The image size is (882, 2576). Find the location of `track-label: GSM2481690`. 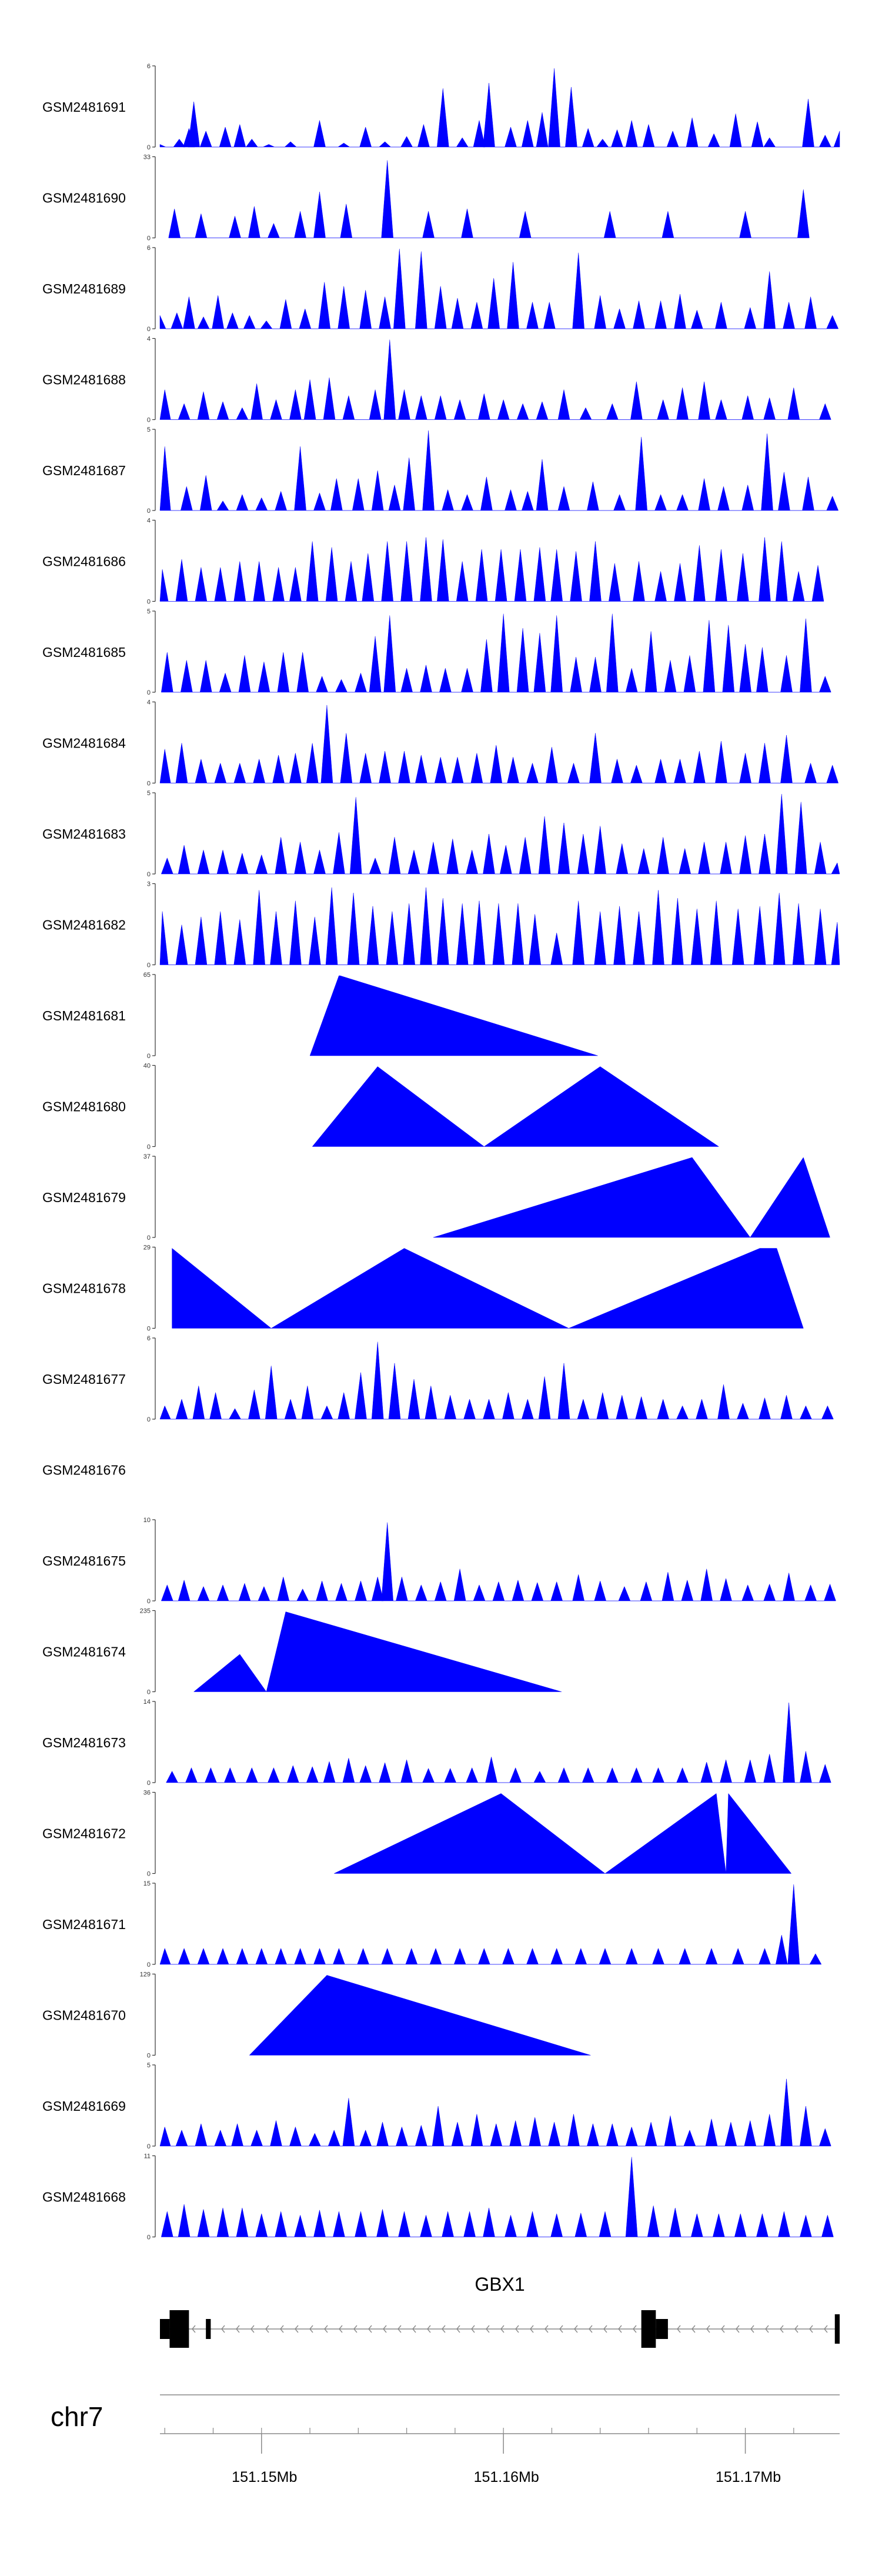

track-label: GSM2481690 is located at coordinates (84, 198).